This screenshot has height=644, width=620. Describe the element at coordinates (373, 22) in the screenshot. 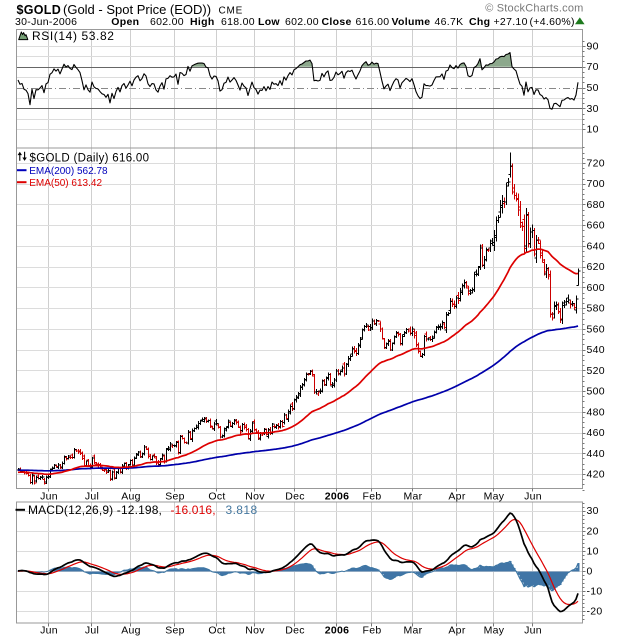

I see `svg-text: 616.00` at that location.